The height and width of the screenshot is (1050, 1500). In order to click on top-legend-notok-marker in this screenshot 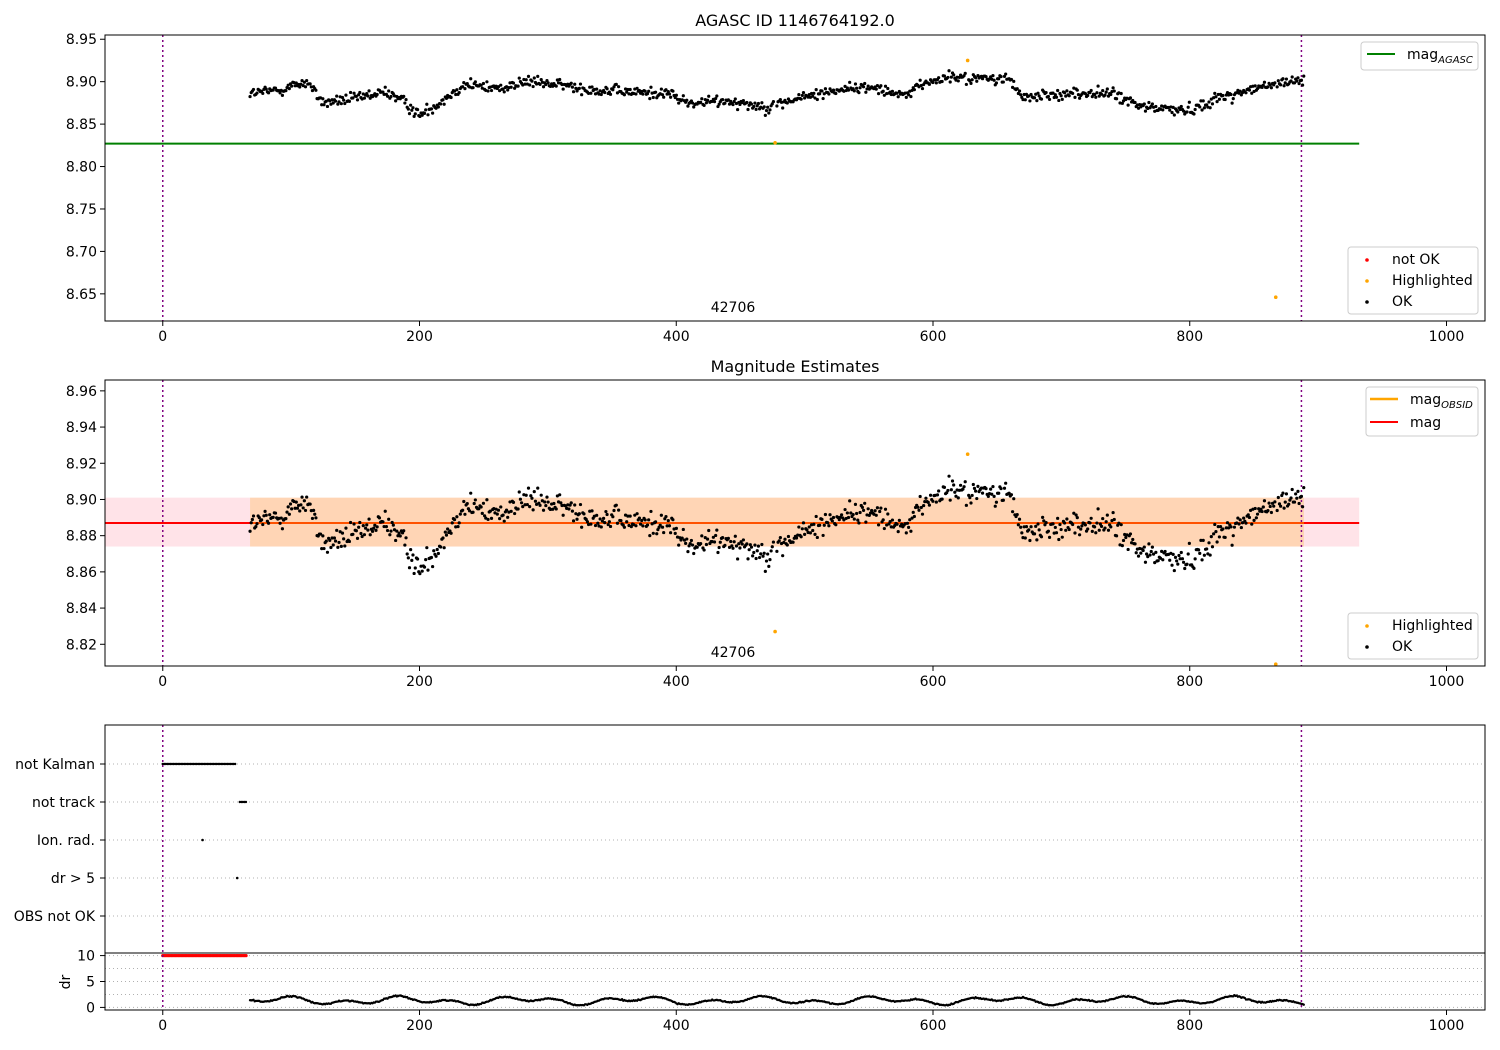, I will do `click(1367, 260)`.